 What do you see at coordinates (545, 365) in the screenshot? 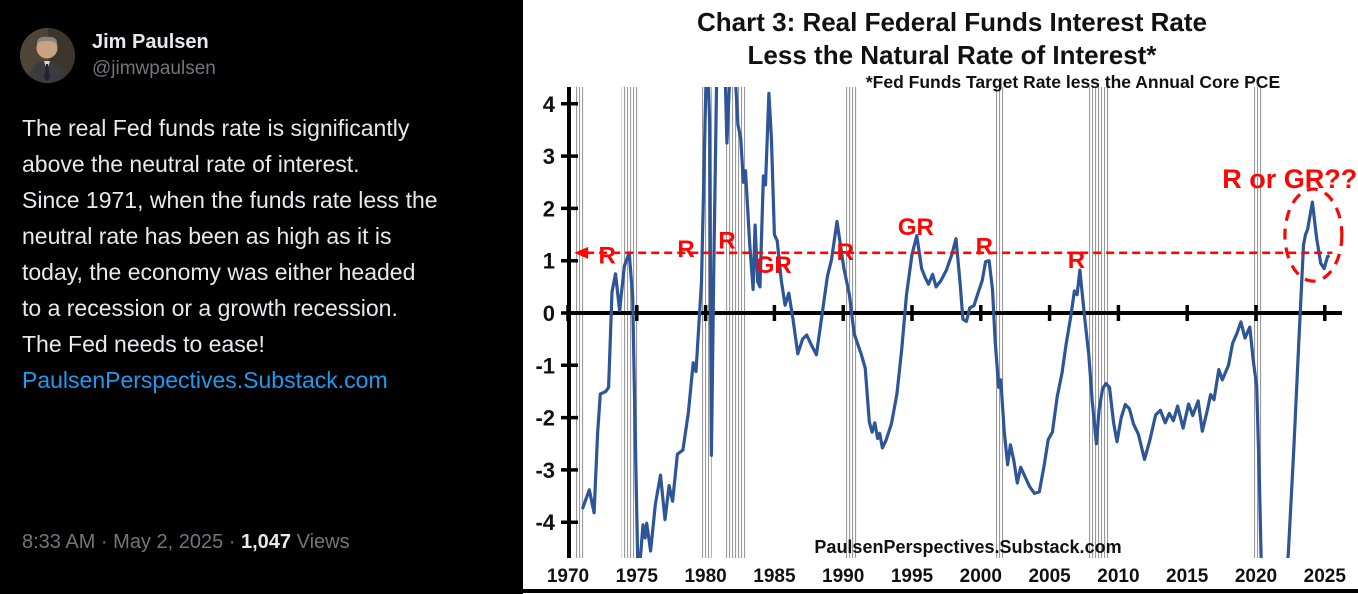
I see `y-tick-label: -1` at bounding box center [545, 365].